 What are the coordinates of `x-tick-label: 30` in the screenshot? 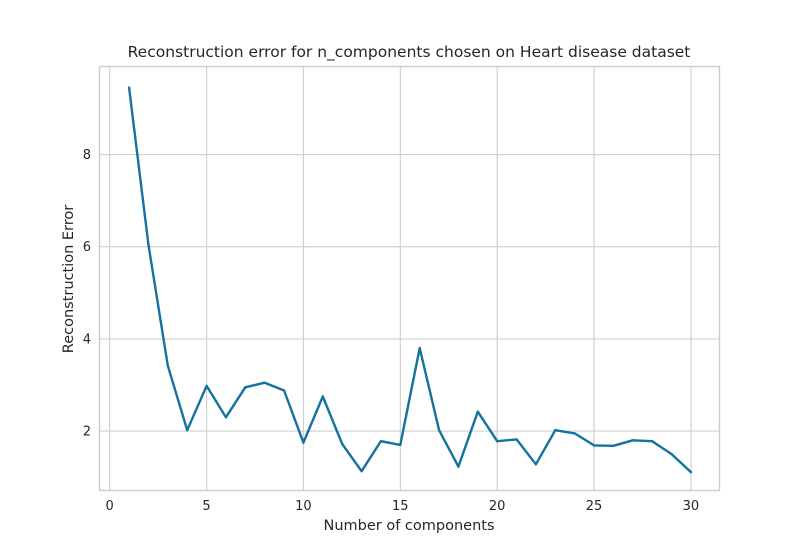 It's located at (691, 506).